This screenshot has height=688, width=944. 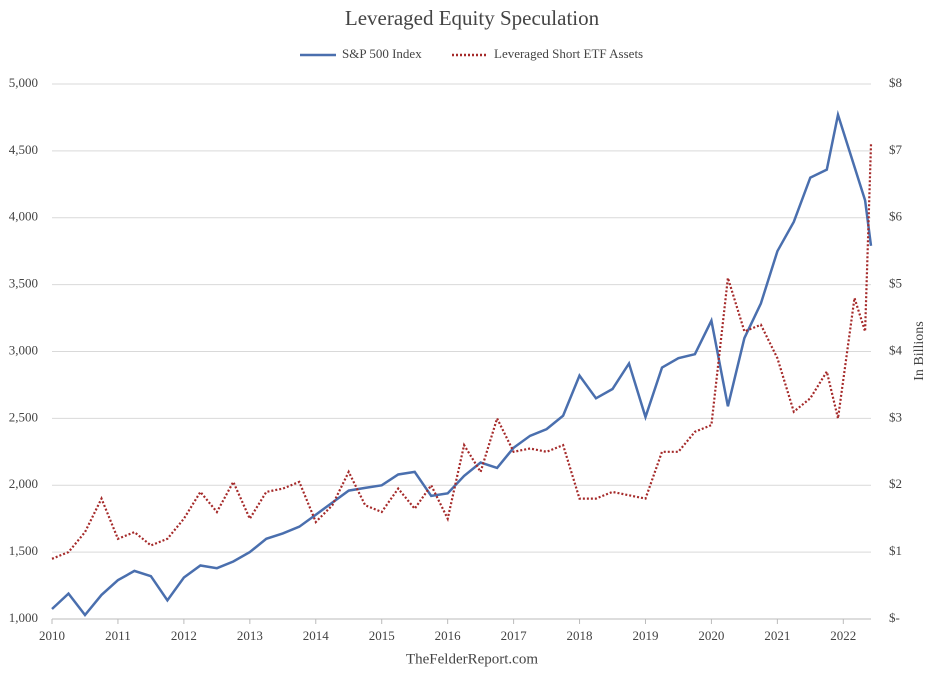 What do you see at coordinates (23, 416) in the screenshot?
I see `y-tick-label: 2,500` at bounding box center [23, 416].